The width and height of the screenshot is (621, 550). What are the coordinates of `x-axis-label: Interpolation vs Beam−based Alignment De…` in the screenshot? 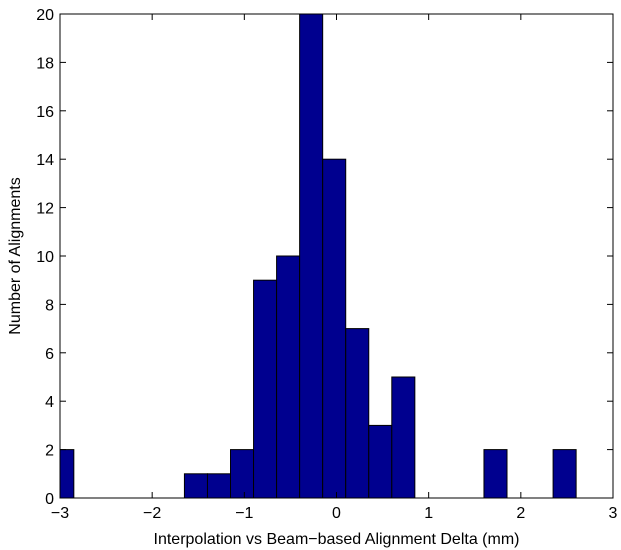 It's located at (337, 539).